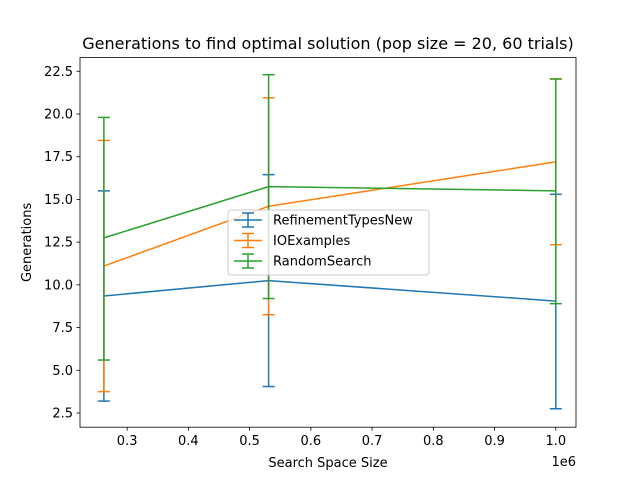 This screenshot has height=480, width=640. I want to click on x-axis-label: Search Space Size, so click(327, 463).